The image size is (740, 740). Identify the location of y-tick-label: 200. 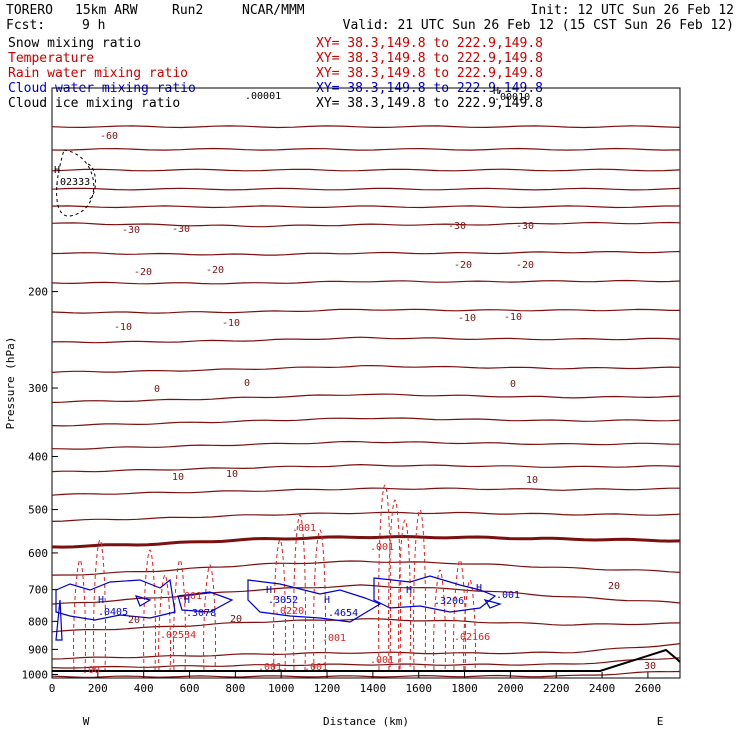
(38, 292).